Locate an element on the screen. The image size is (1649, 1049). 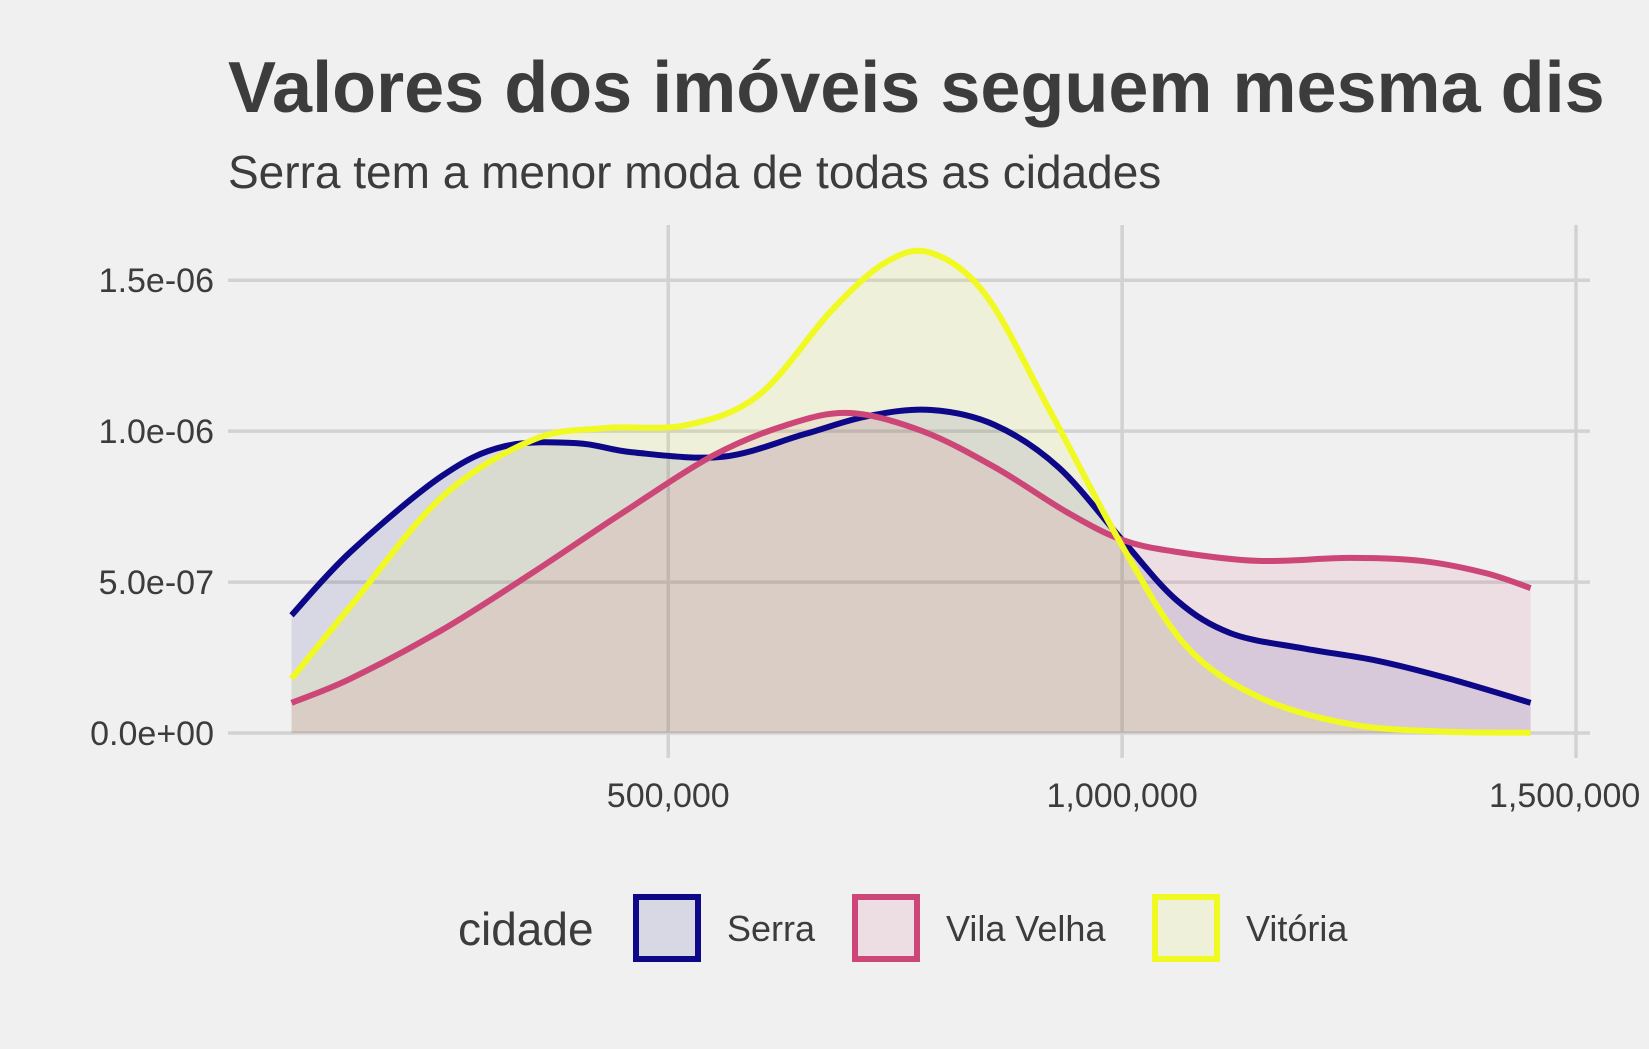
legend: cidade Serra Vila Velha Vitória is located at coordinates (903, 928).